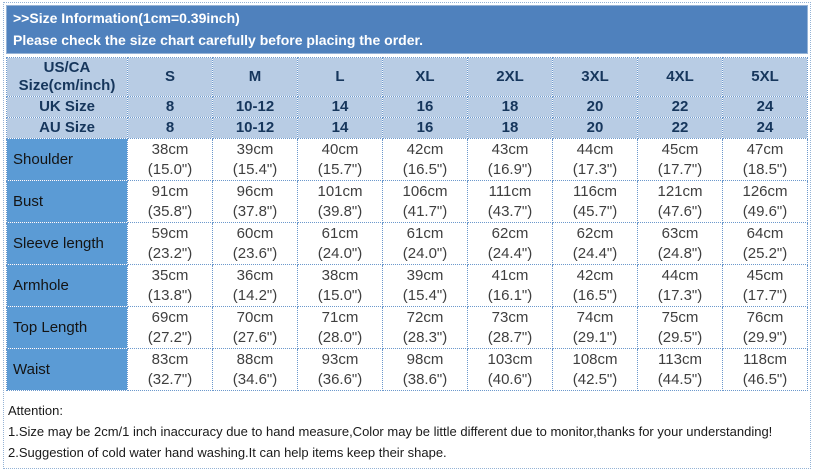  I want to click on row-label: Waist, so click(67, 369).